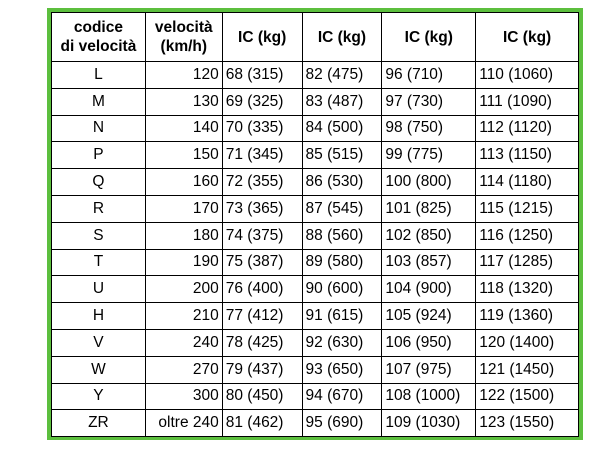 This screenshot has height=450, width=609. I want to click on load-index: 85 (515), so click(342, 155).